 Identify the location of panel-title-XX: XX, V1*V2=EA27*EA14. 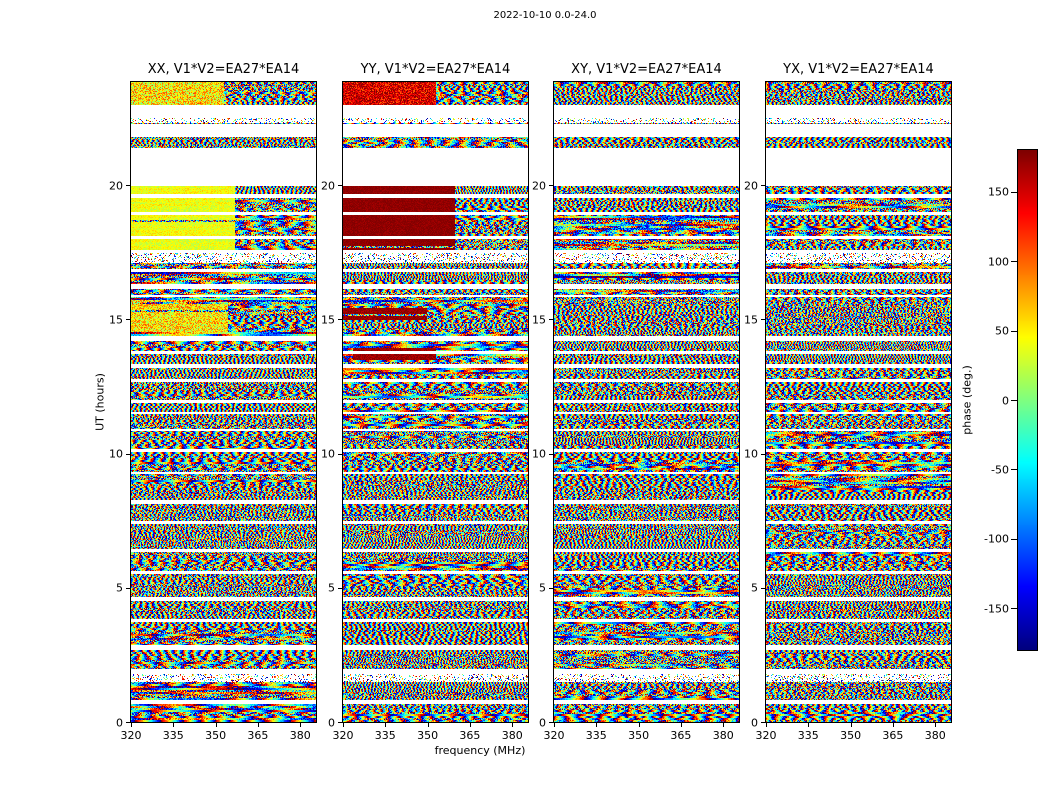
(223, 69).